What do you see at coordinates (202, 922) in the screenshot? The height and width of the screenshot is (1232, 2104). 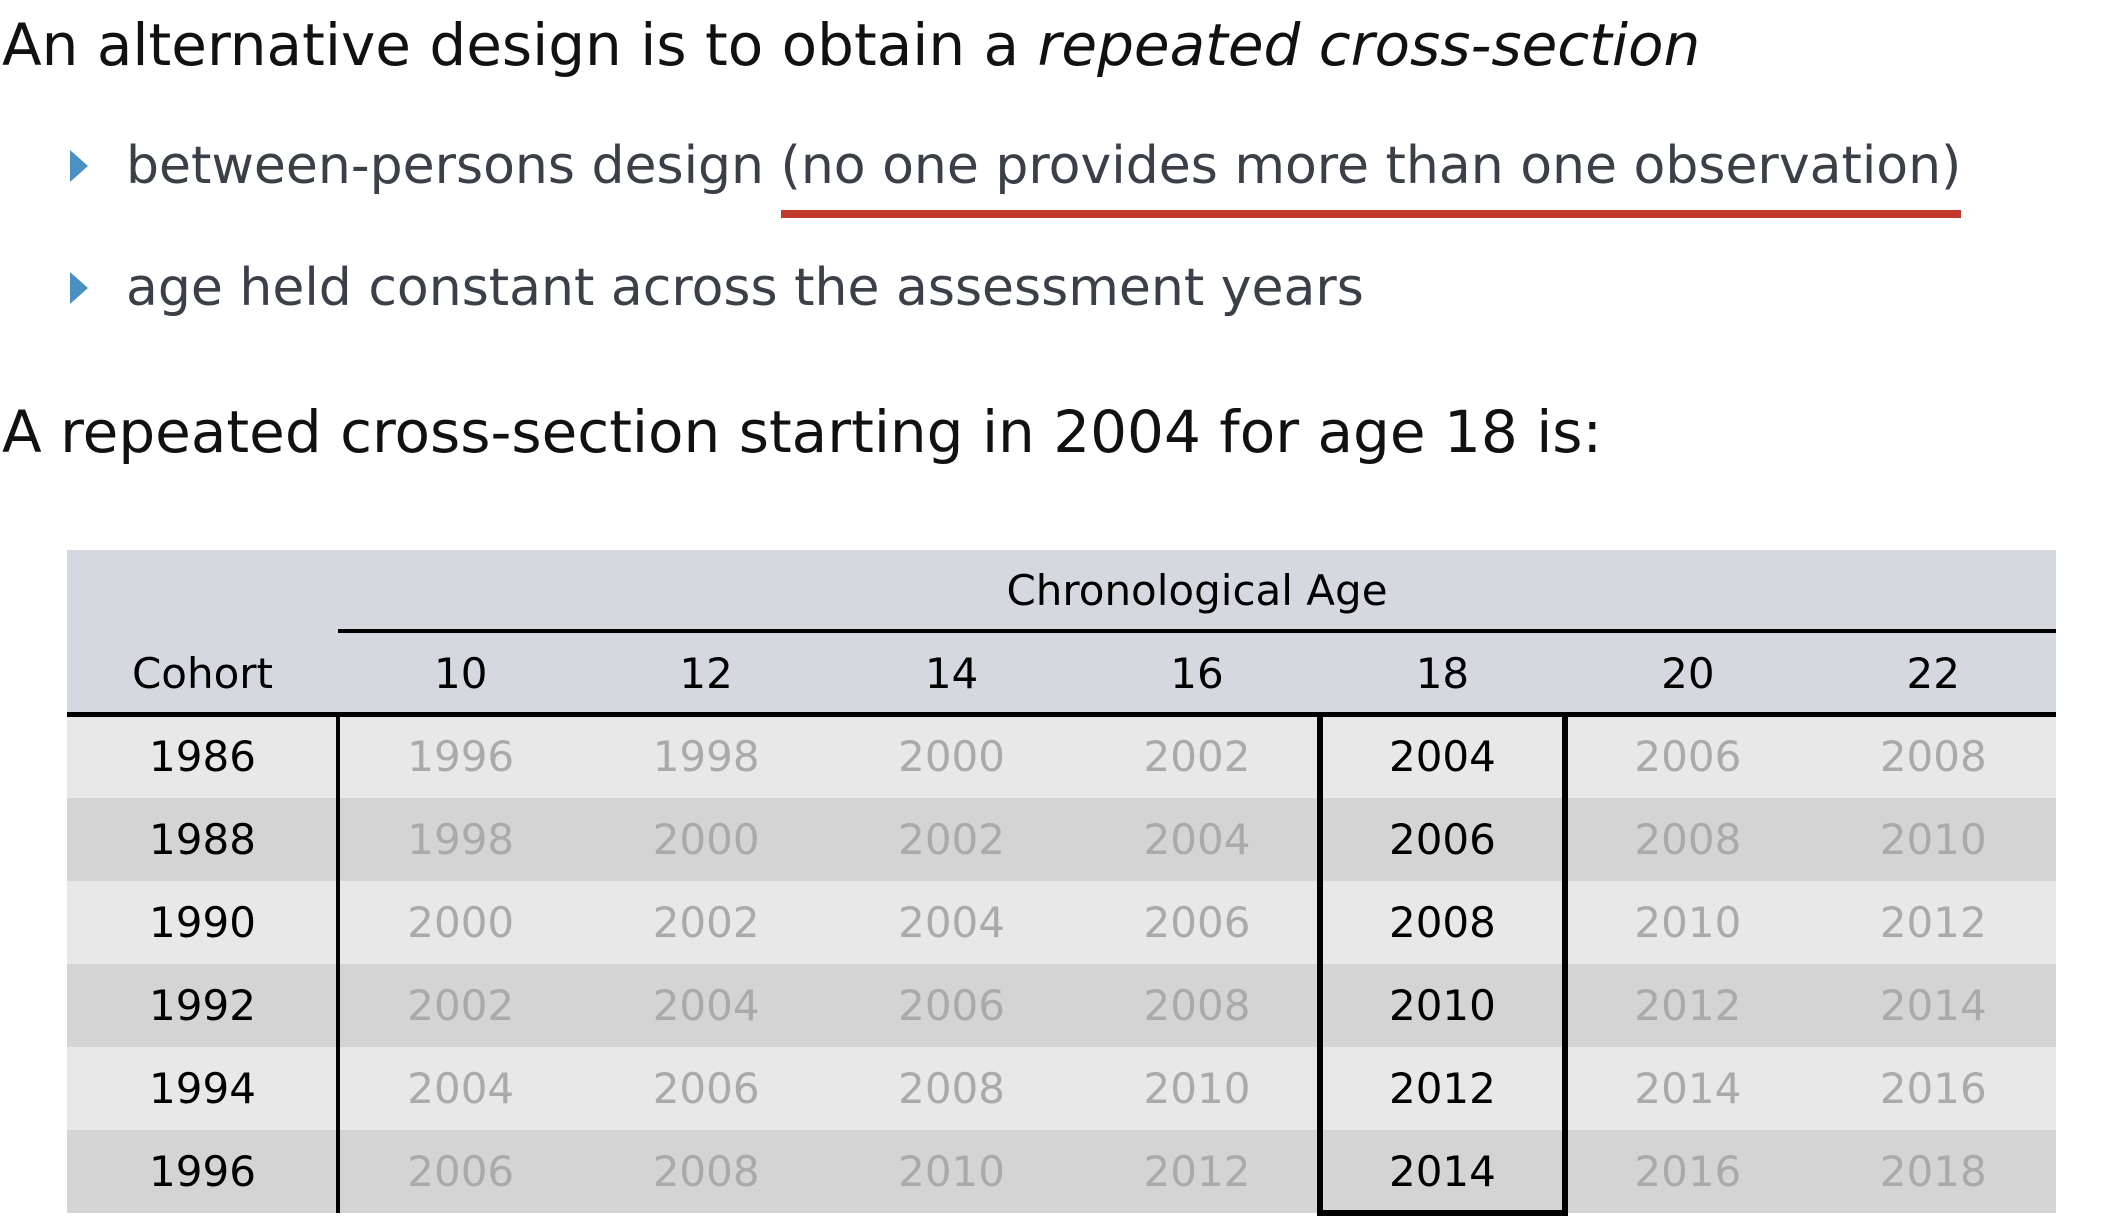 I see `cohort-cell: 1990` at bounding box center [202, 922].